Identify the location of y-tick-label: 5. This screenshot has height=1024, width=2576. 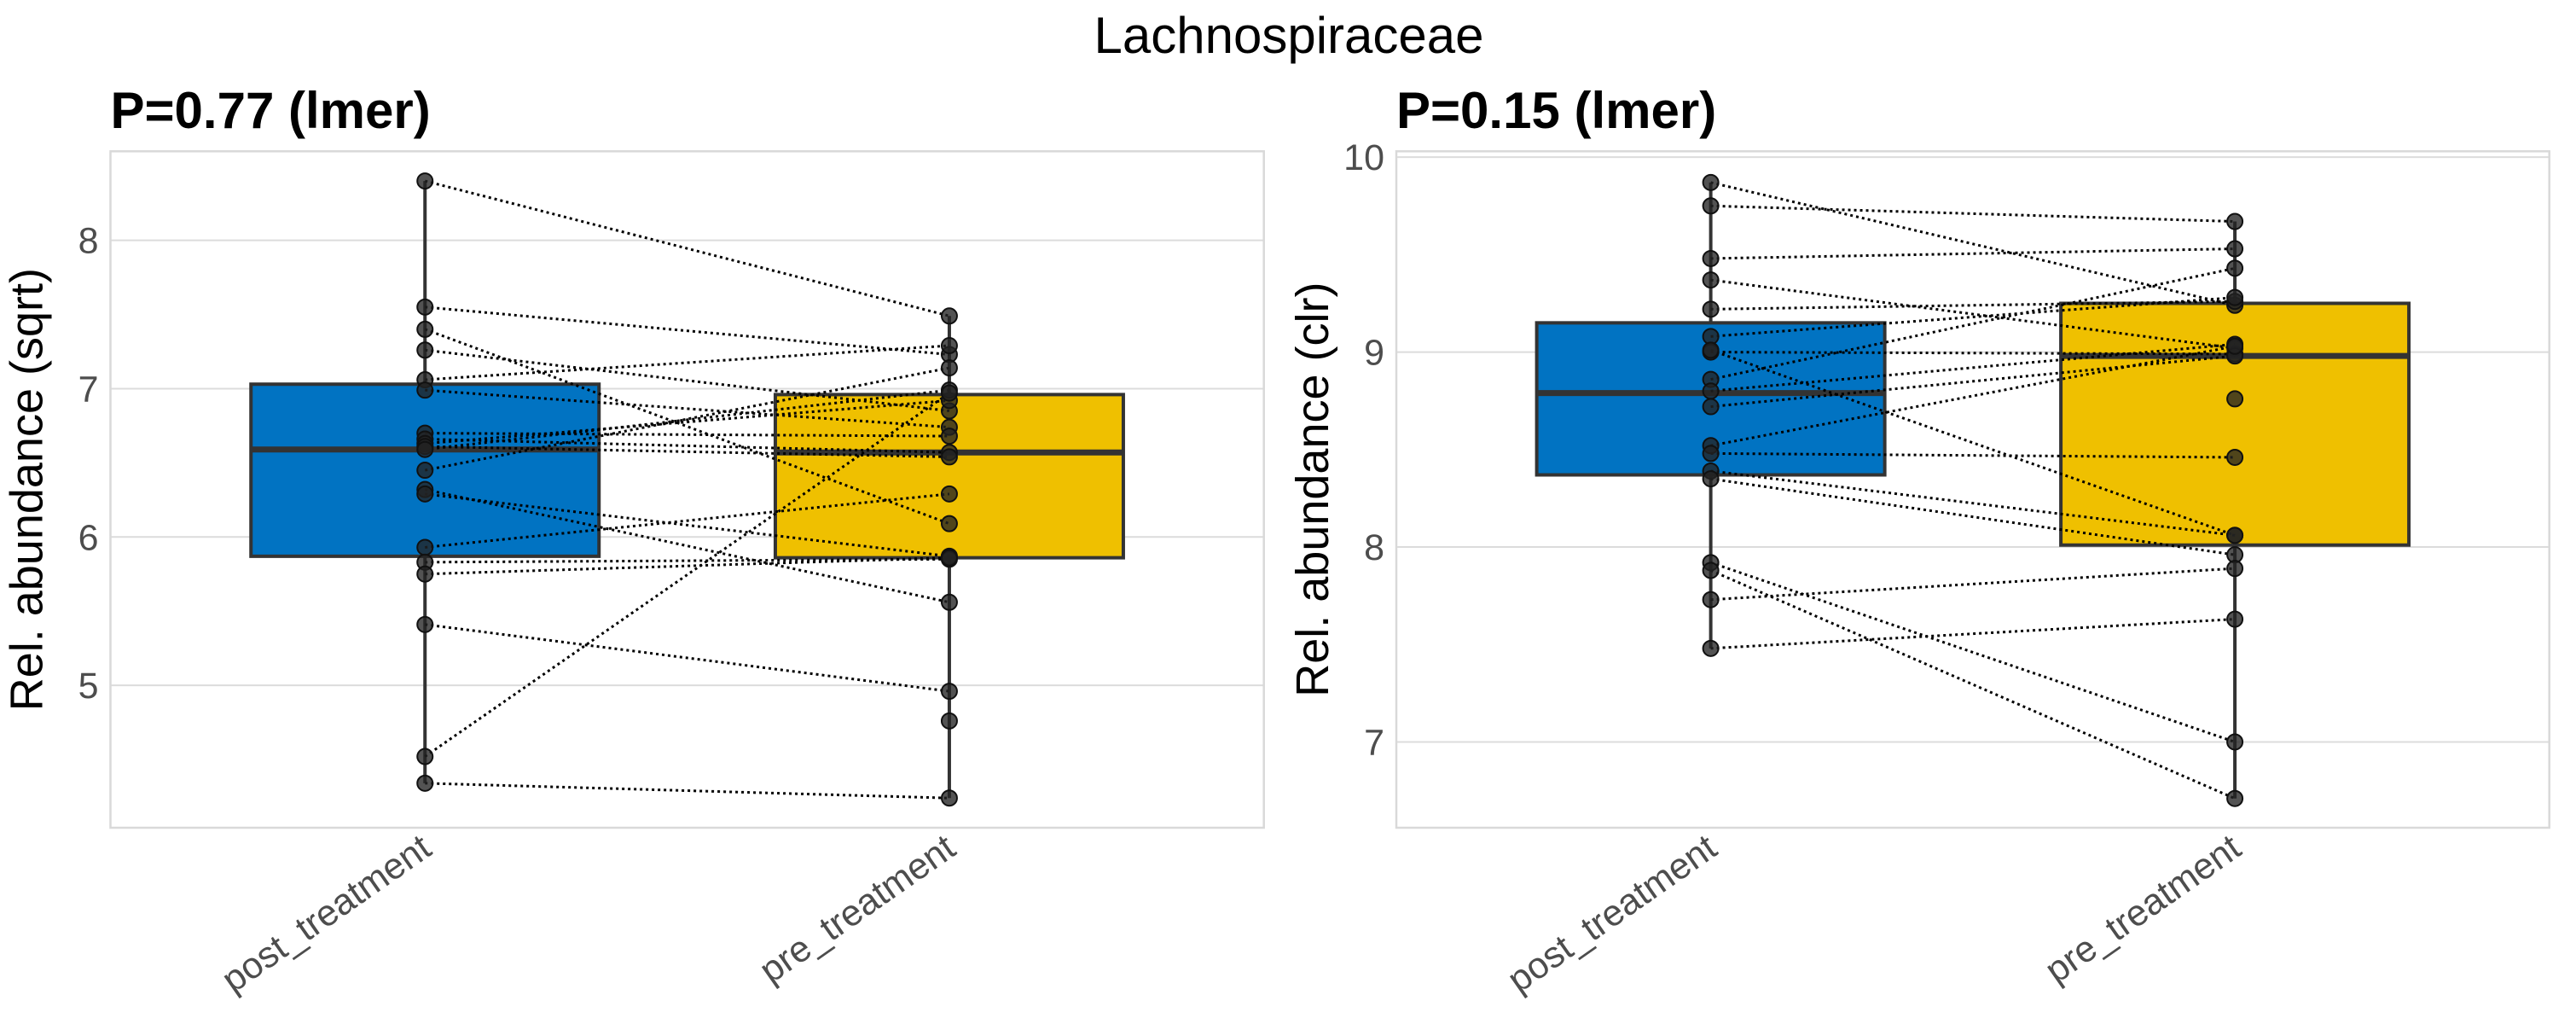
(88, 686).